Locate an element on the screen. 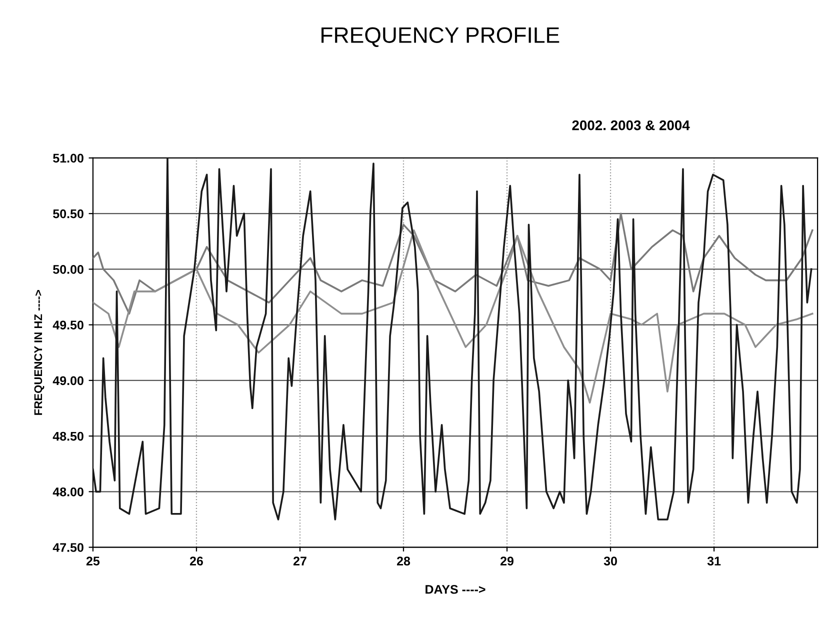  x-tick-label: 26 is located at coordinates (196, 561).